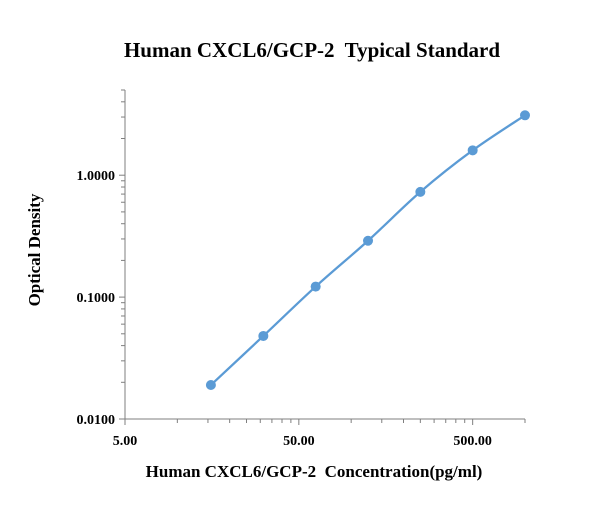  What do you see at coordinates (96, 298) in the screenshot?
I see `y-tick-label: 0.1000` at bounding box center [96, 298].